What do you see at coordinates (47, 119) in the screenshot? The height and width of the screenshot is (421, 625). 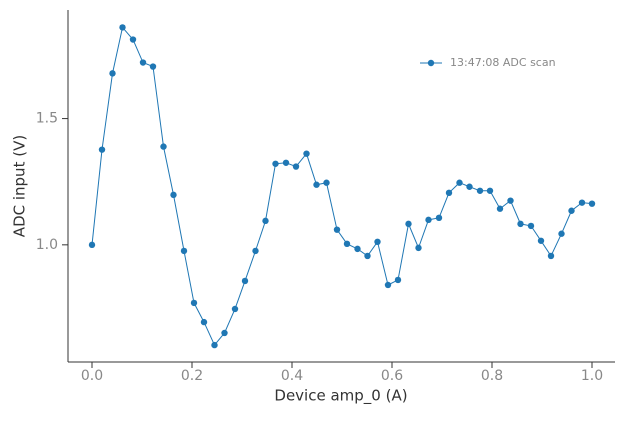 I see `y-tick-label: 1.5` at bounding box center [47, 119].